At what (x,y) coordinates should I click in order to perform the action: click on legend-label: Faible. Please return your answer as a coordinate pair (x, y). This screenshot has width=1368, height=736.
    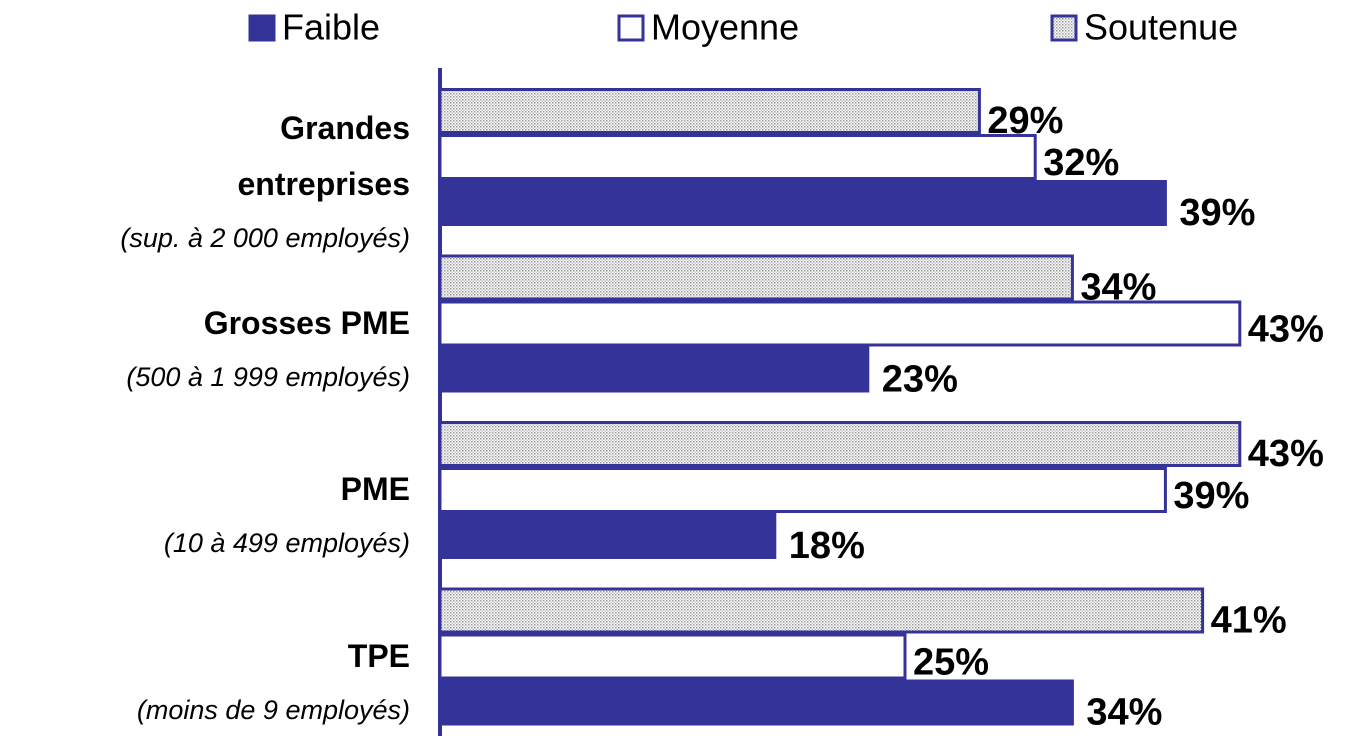
    Looking at the image, I should click on (331, 27).